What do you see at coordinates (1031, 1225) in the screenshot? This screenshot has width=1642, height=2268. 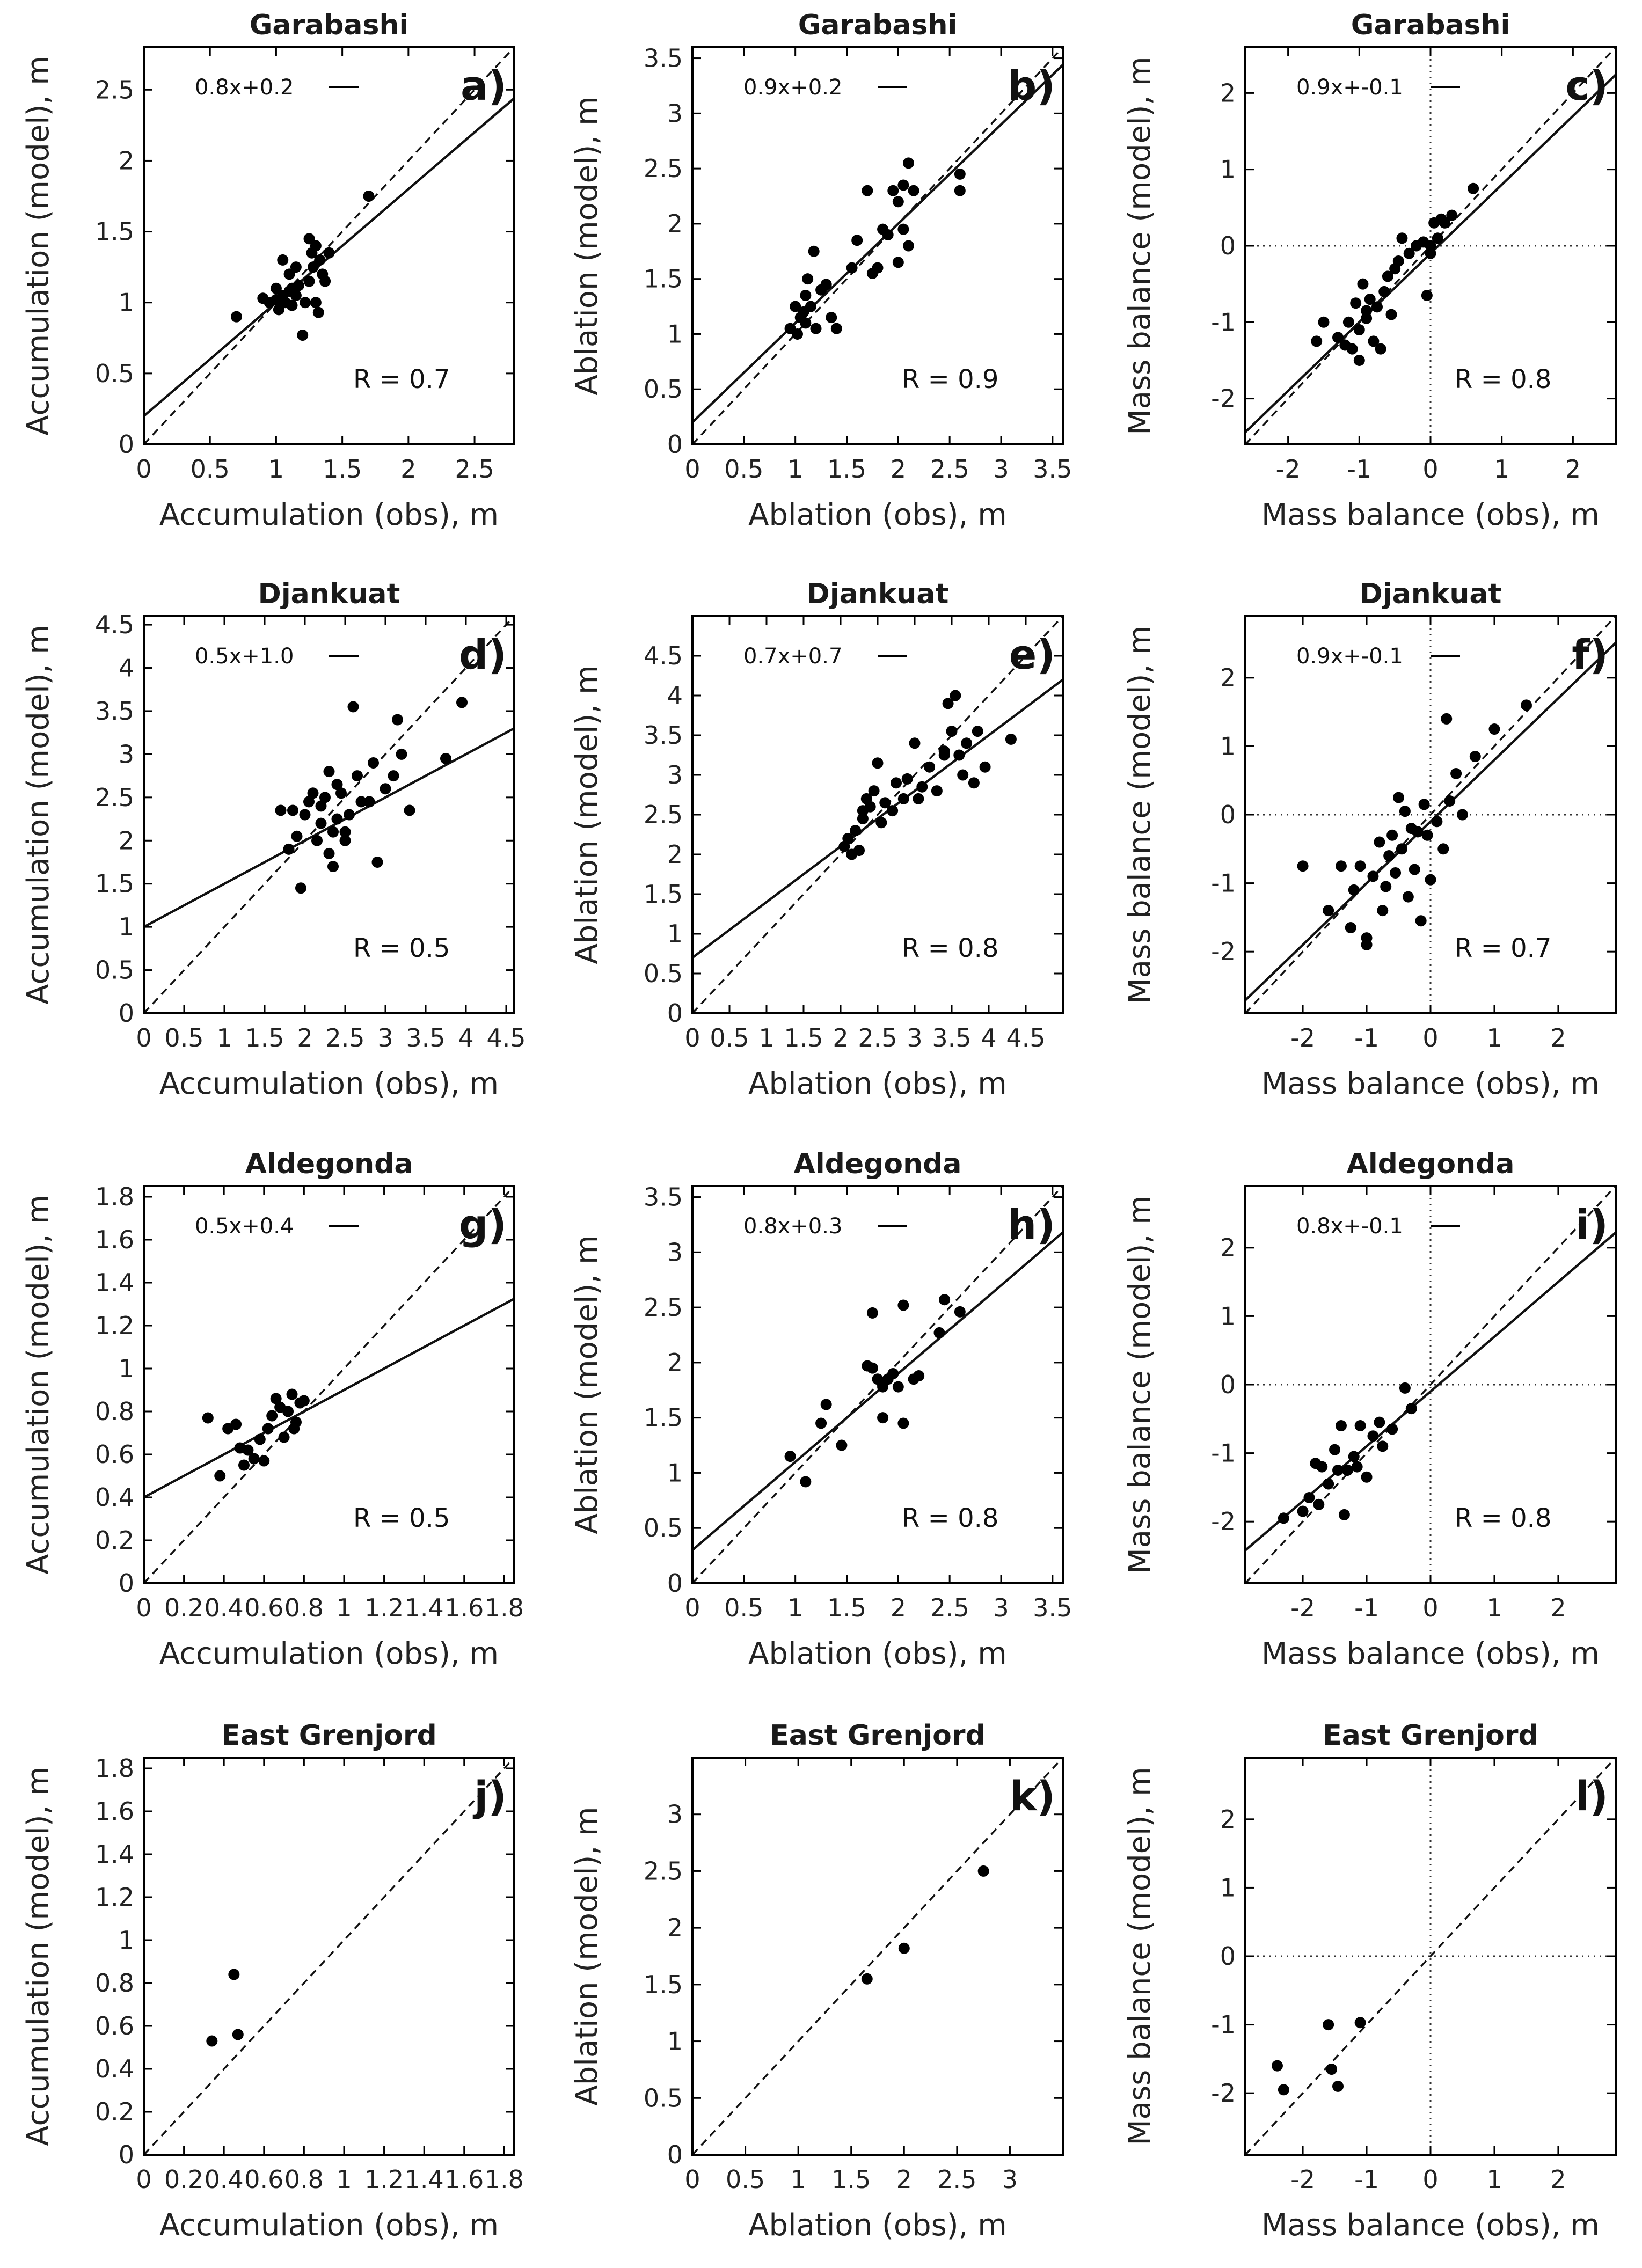 I see `panel-letter: h)` at bounding box center [1031, 1225].